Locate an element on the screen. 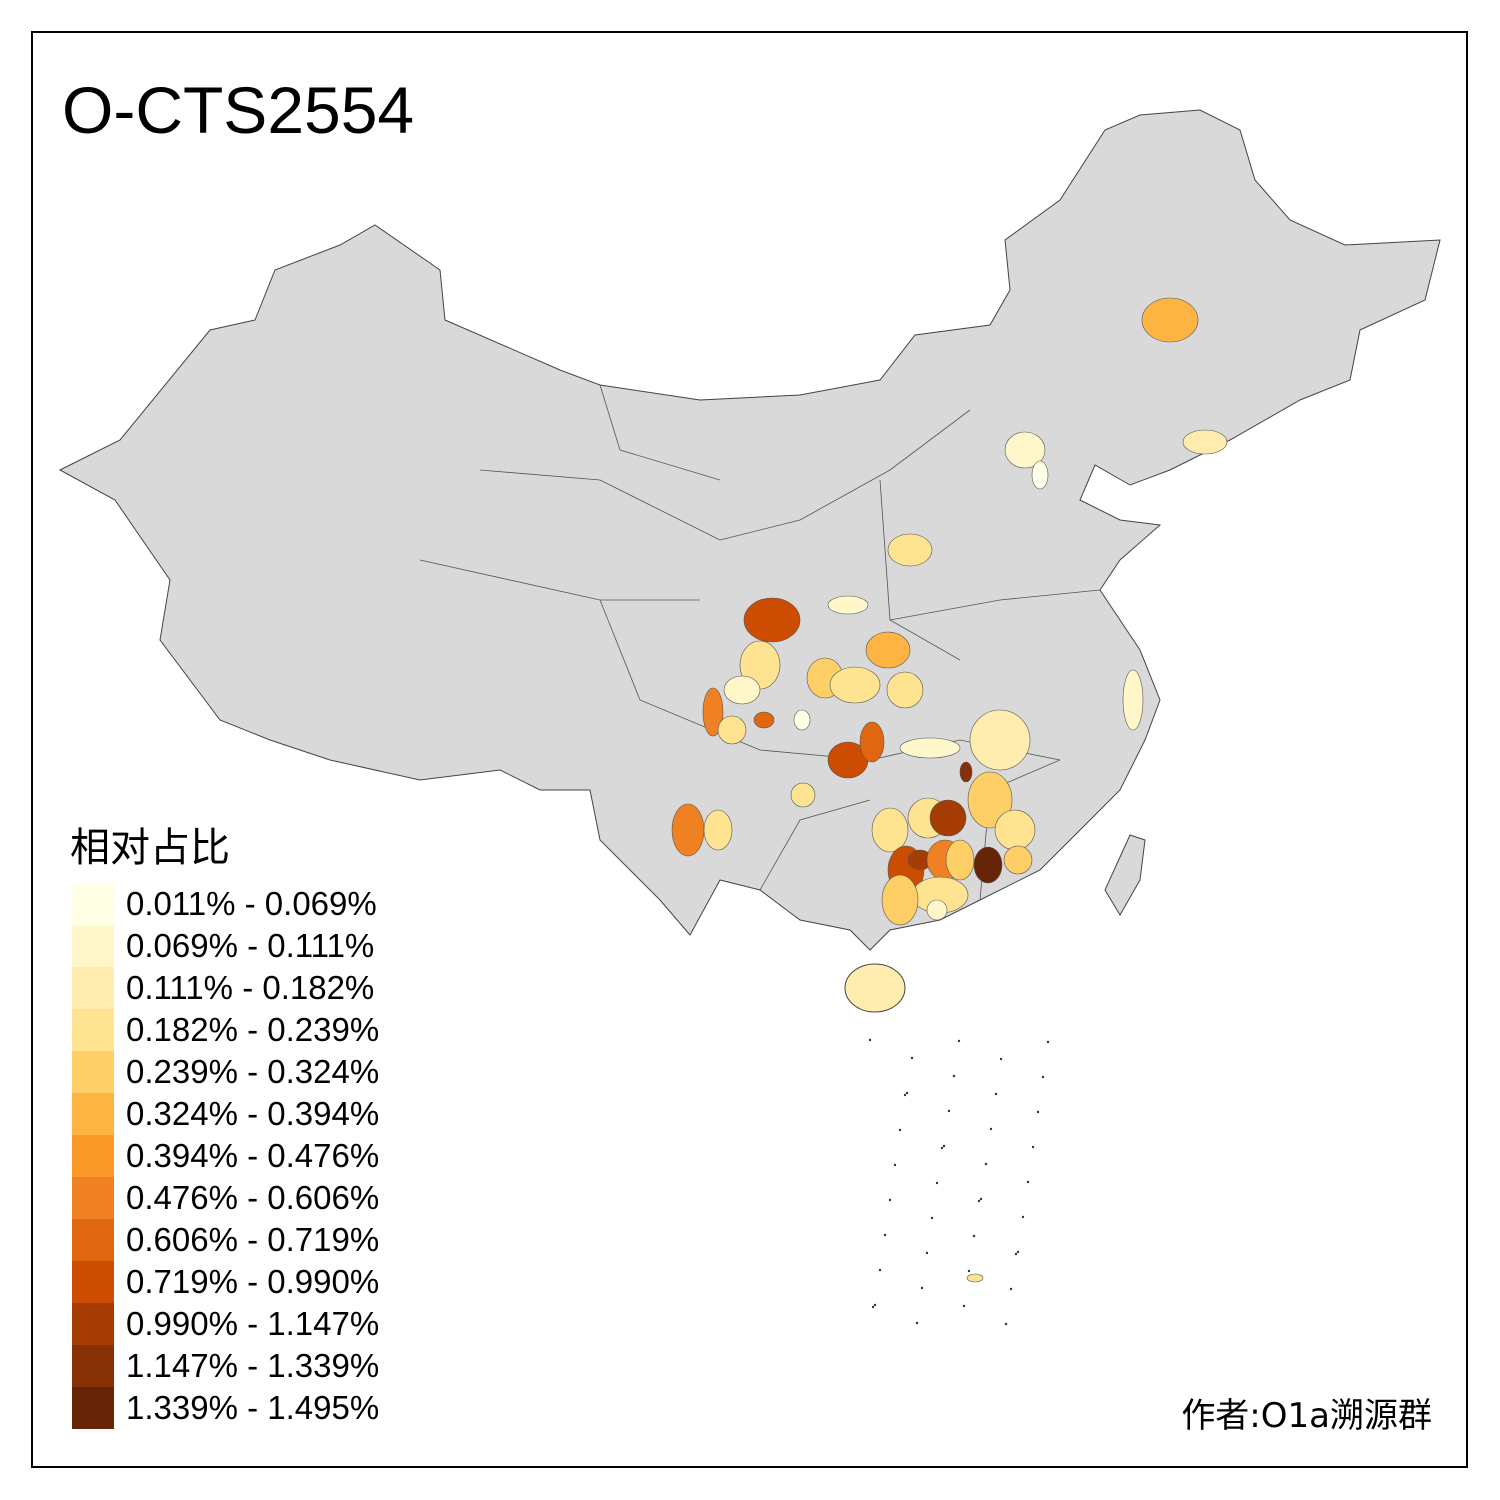  legend-label: 1.147% - 1.339% is located at coordinates (253, 1365).